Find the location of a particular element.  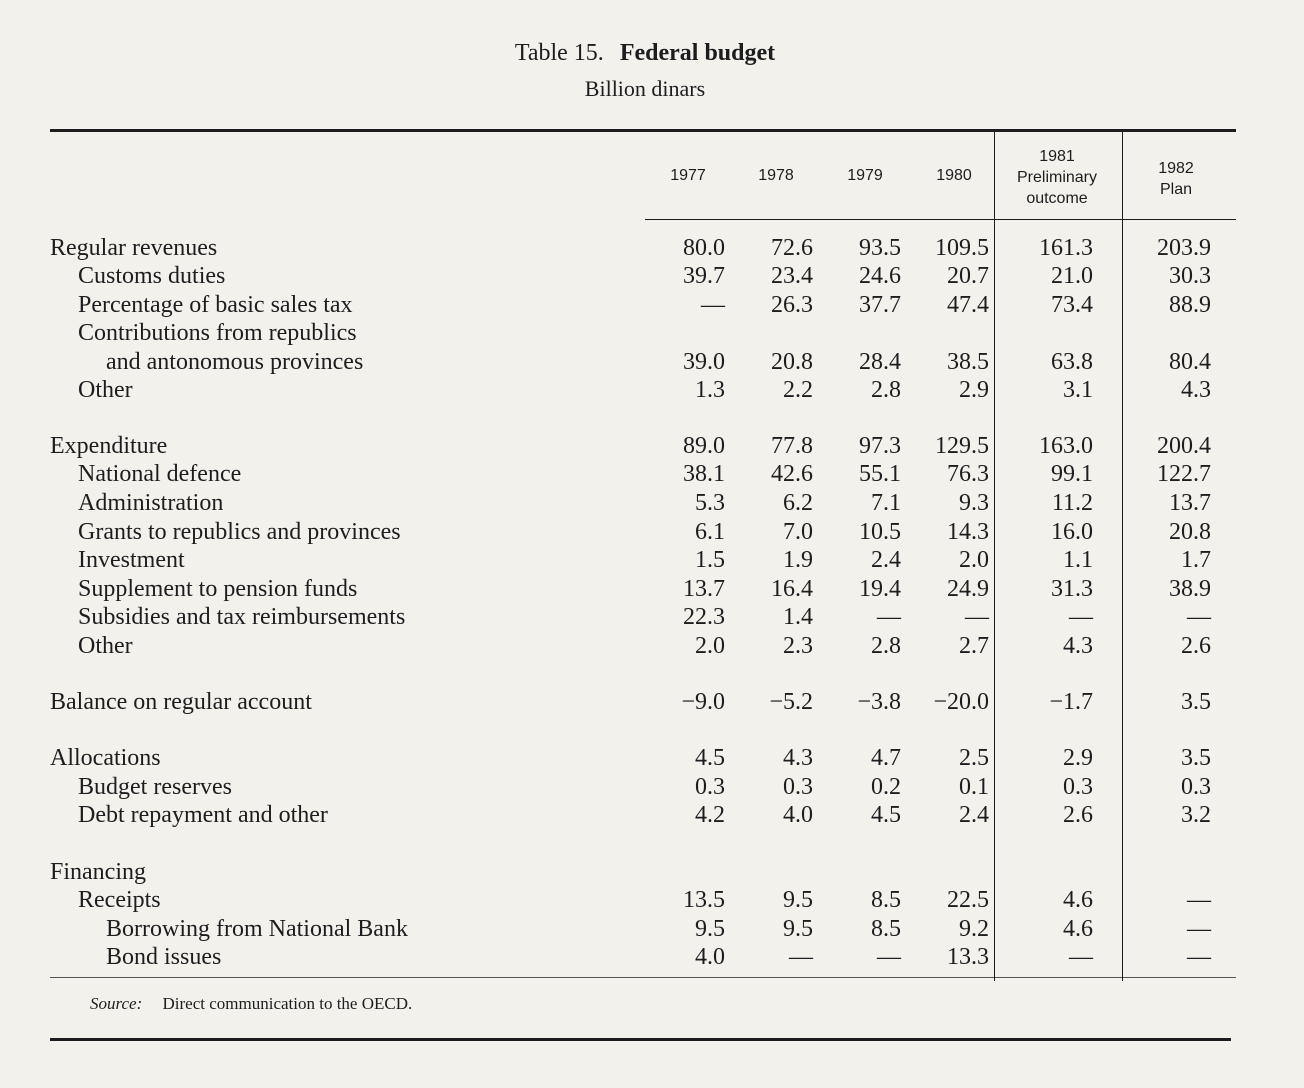

row-label: Subsidies and tax reimbursements is located at coordinates (242, 617).